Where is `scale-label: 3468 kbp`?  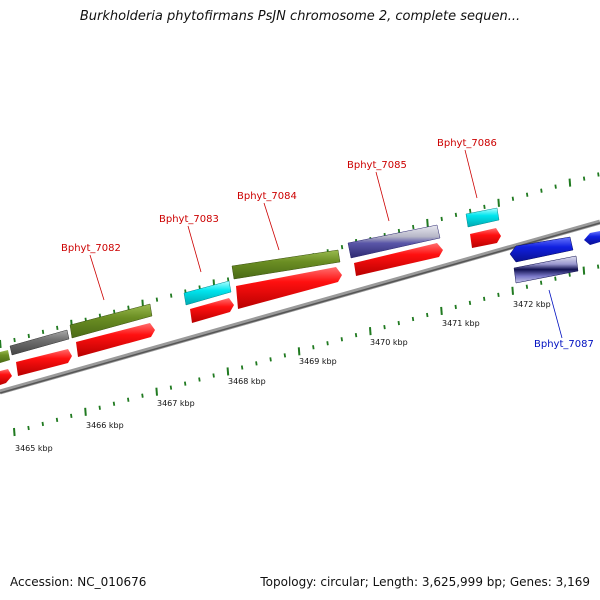 scale-label: 3468 kbp is located at coordinates (247, 381).